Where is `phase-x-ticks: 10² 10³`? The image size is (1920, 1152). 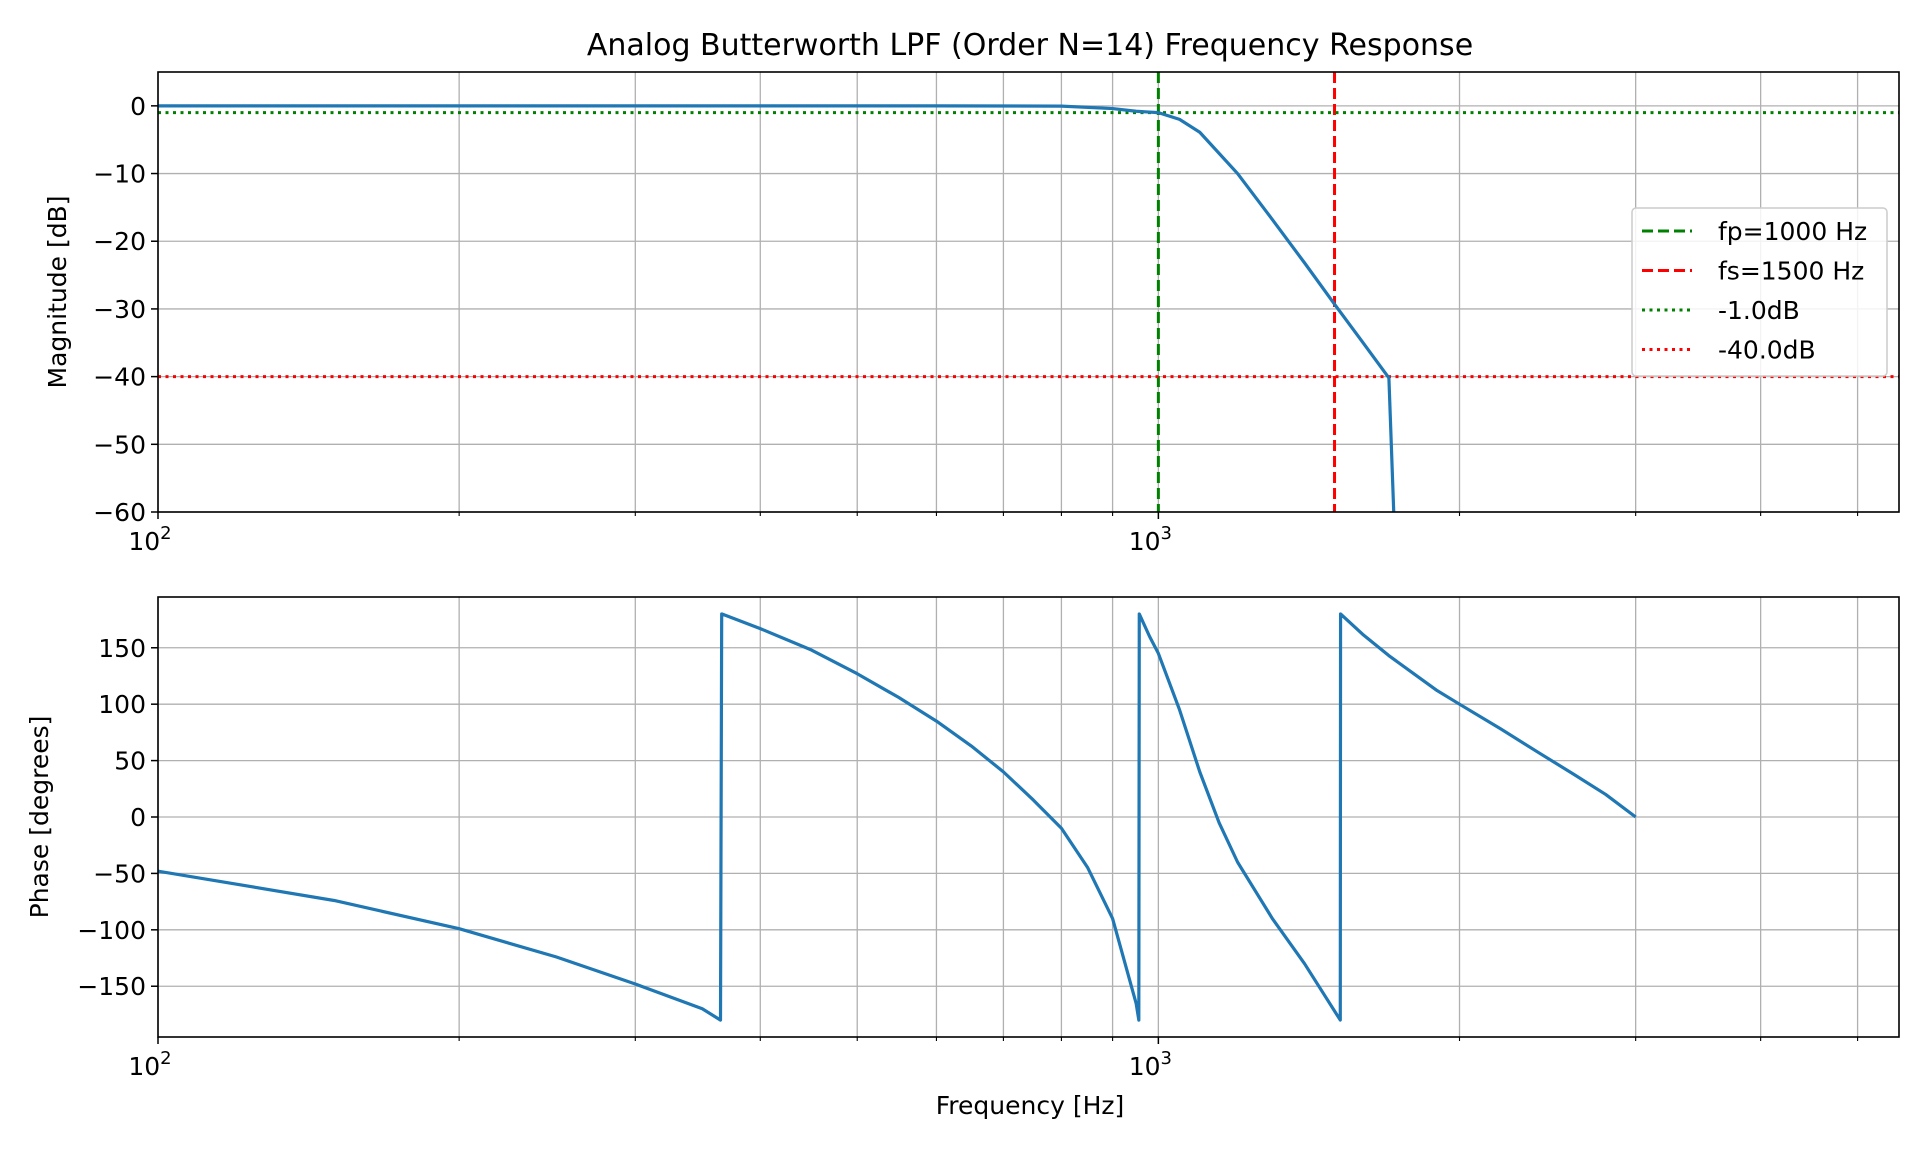
phase-x-ticks: 10² 10³ is located at coordinates (993, 1059).